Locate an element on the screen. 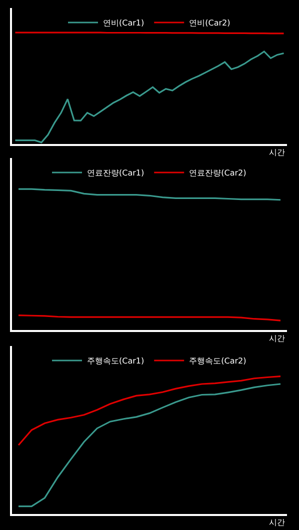 This screenshot has height=530, width=299. legend-label: 연료잔량(Car1) is located at coordinates (115, 173).